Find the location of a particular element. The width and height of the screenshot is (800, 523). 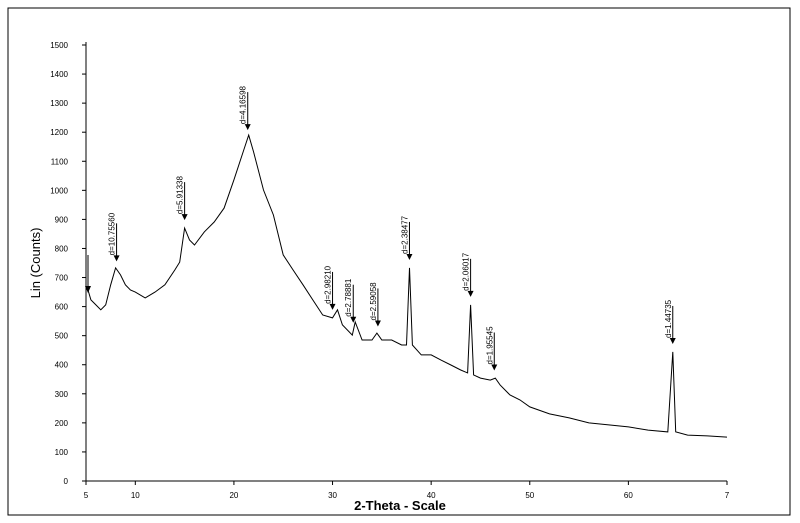

y-tick-label: 900 is located at coordinates (62, 219).